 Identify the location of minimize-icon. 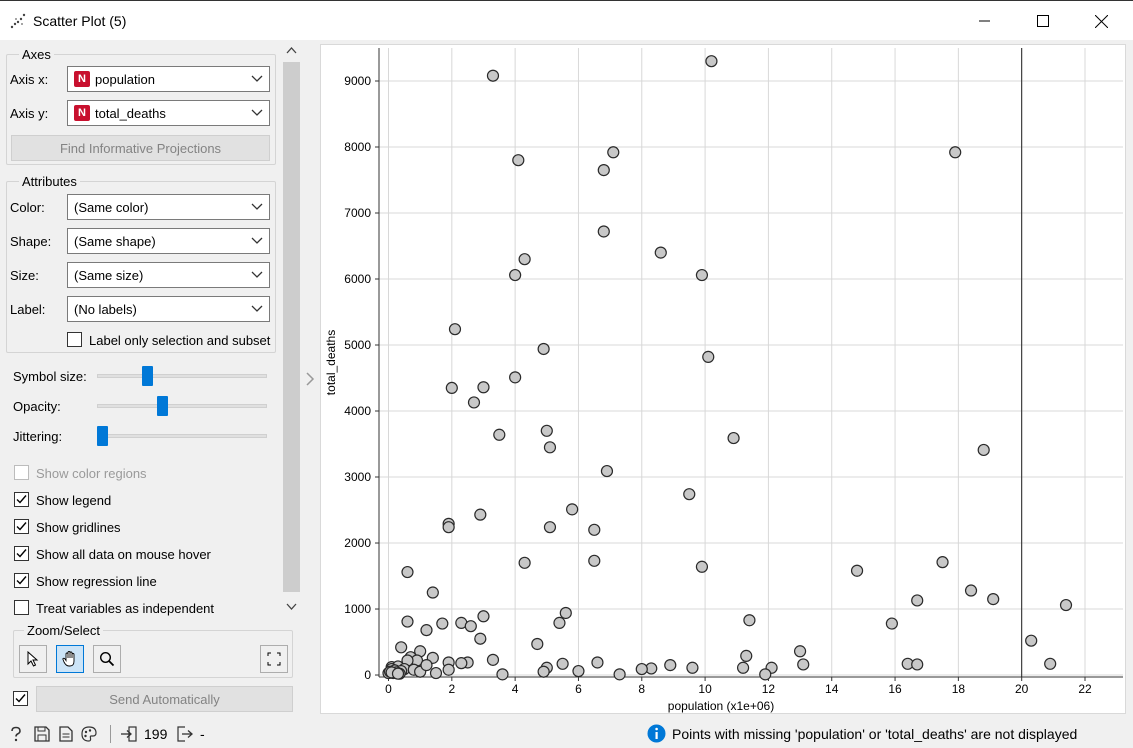
(984, 21).